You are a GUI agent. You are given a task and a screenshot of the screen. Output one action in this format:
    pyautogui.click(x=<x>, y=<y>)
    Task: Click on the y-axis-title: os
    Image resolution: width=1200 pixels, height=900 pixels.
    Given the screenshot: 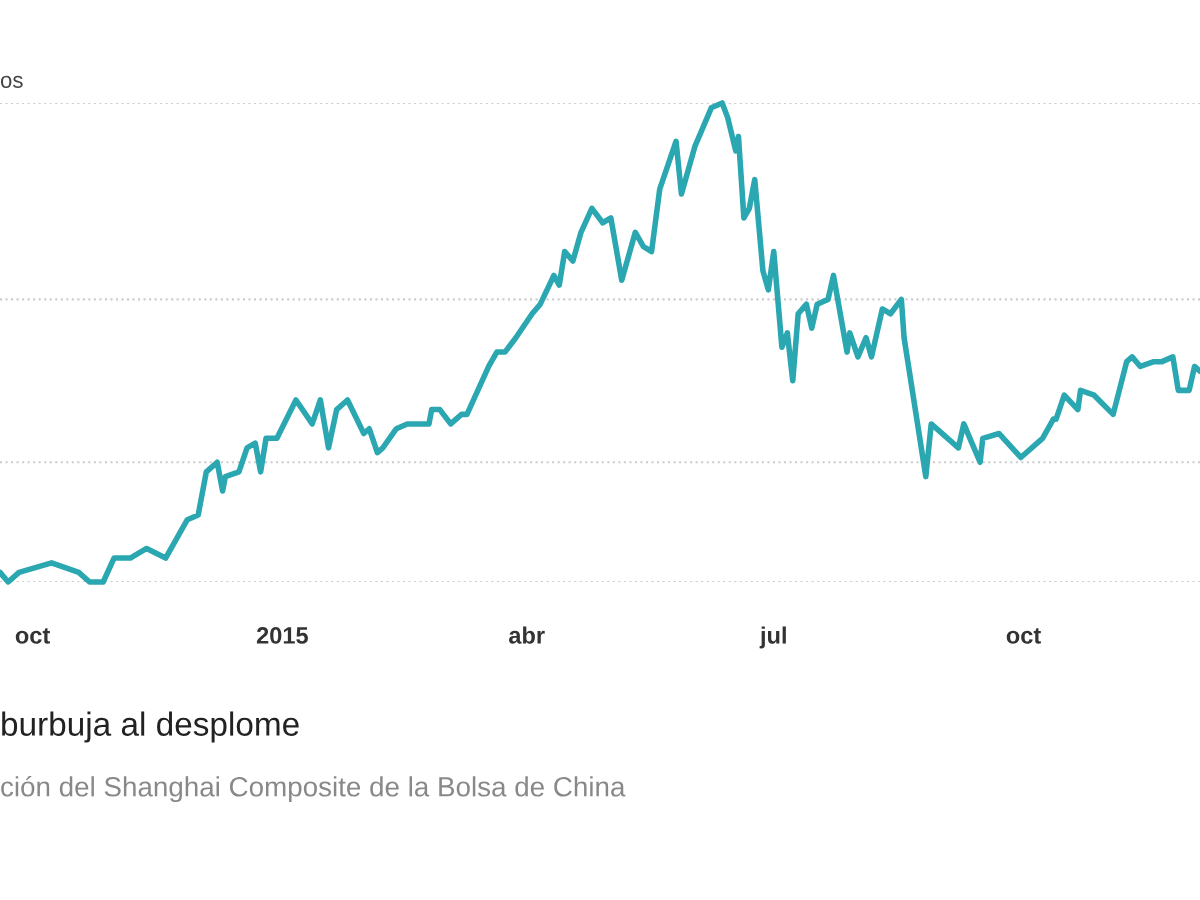 What is the action you would take?
    pyautogui.click(x=11, y=81)
    